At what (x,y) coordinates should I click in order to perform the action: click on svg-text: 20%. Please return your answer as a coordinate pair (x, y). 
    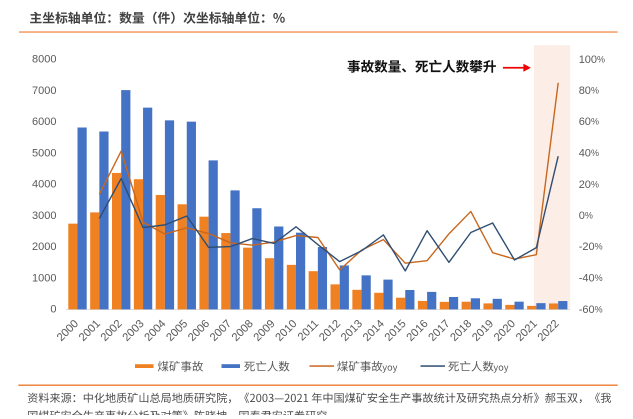
    Looking at the image, I should click on (589, 185).